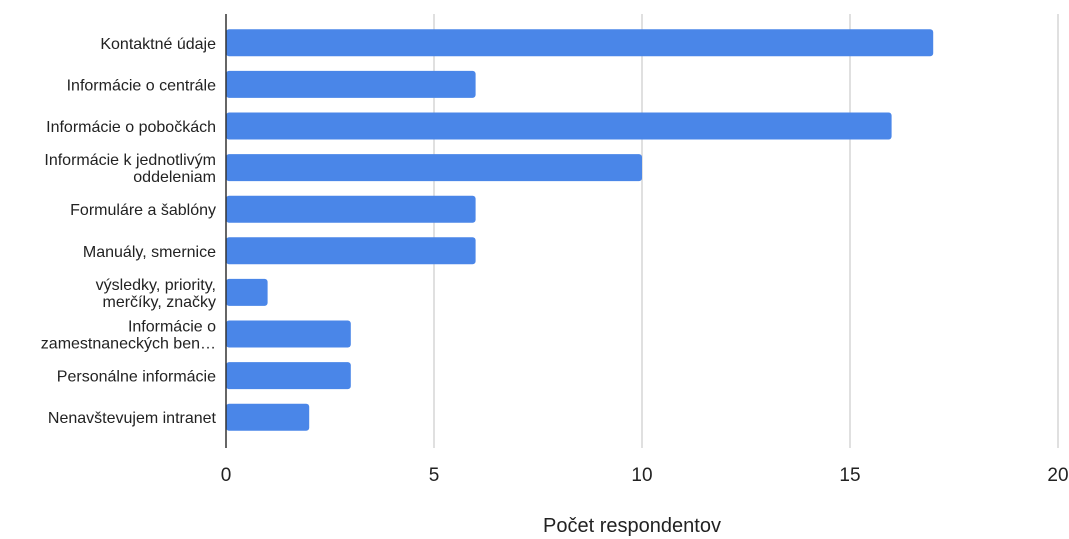  I want to click on category-label-line: Personálne informácie, so click(136, 377).